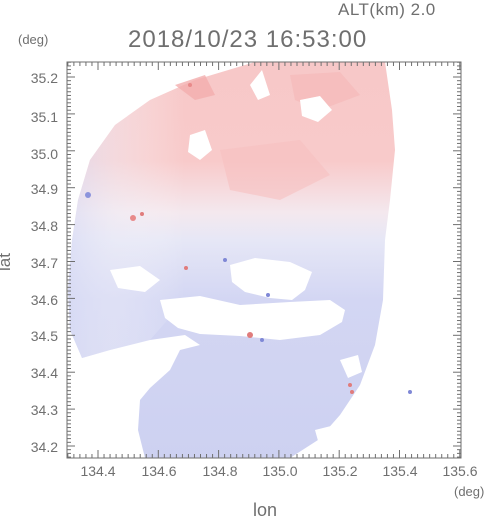 The height and width of the screenshot is (521, 491). I want to click on y-tick-label-34.3: 34.3, so click(44, 410).